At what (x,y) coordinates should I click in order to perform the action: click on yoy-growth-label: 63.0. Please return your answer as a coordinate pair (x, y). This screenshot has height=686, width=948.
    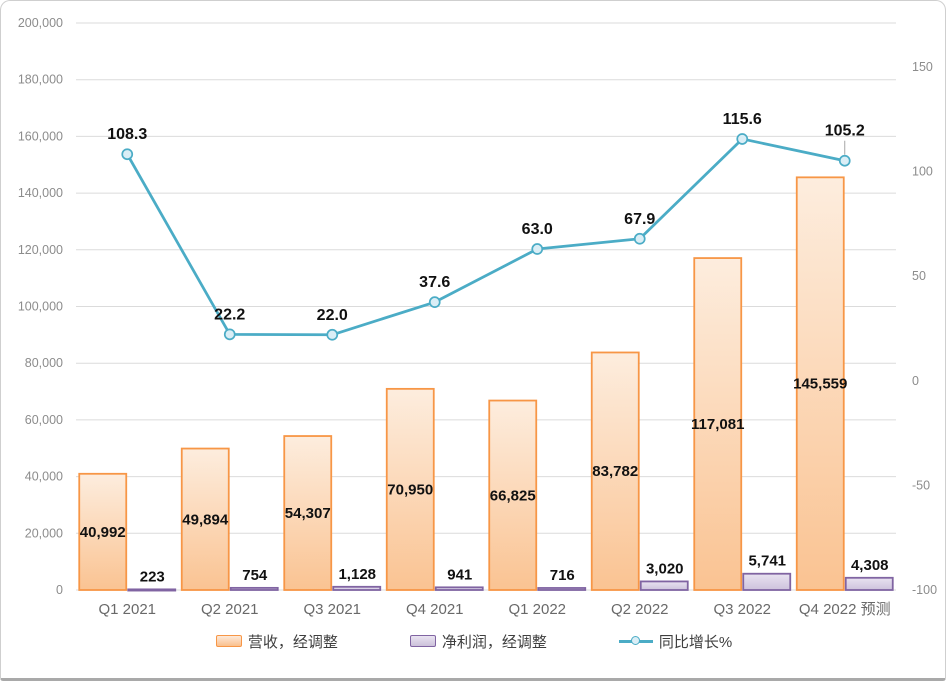
    Looking at the image, I should click on (537, 229).